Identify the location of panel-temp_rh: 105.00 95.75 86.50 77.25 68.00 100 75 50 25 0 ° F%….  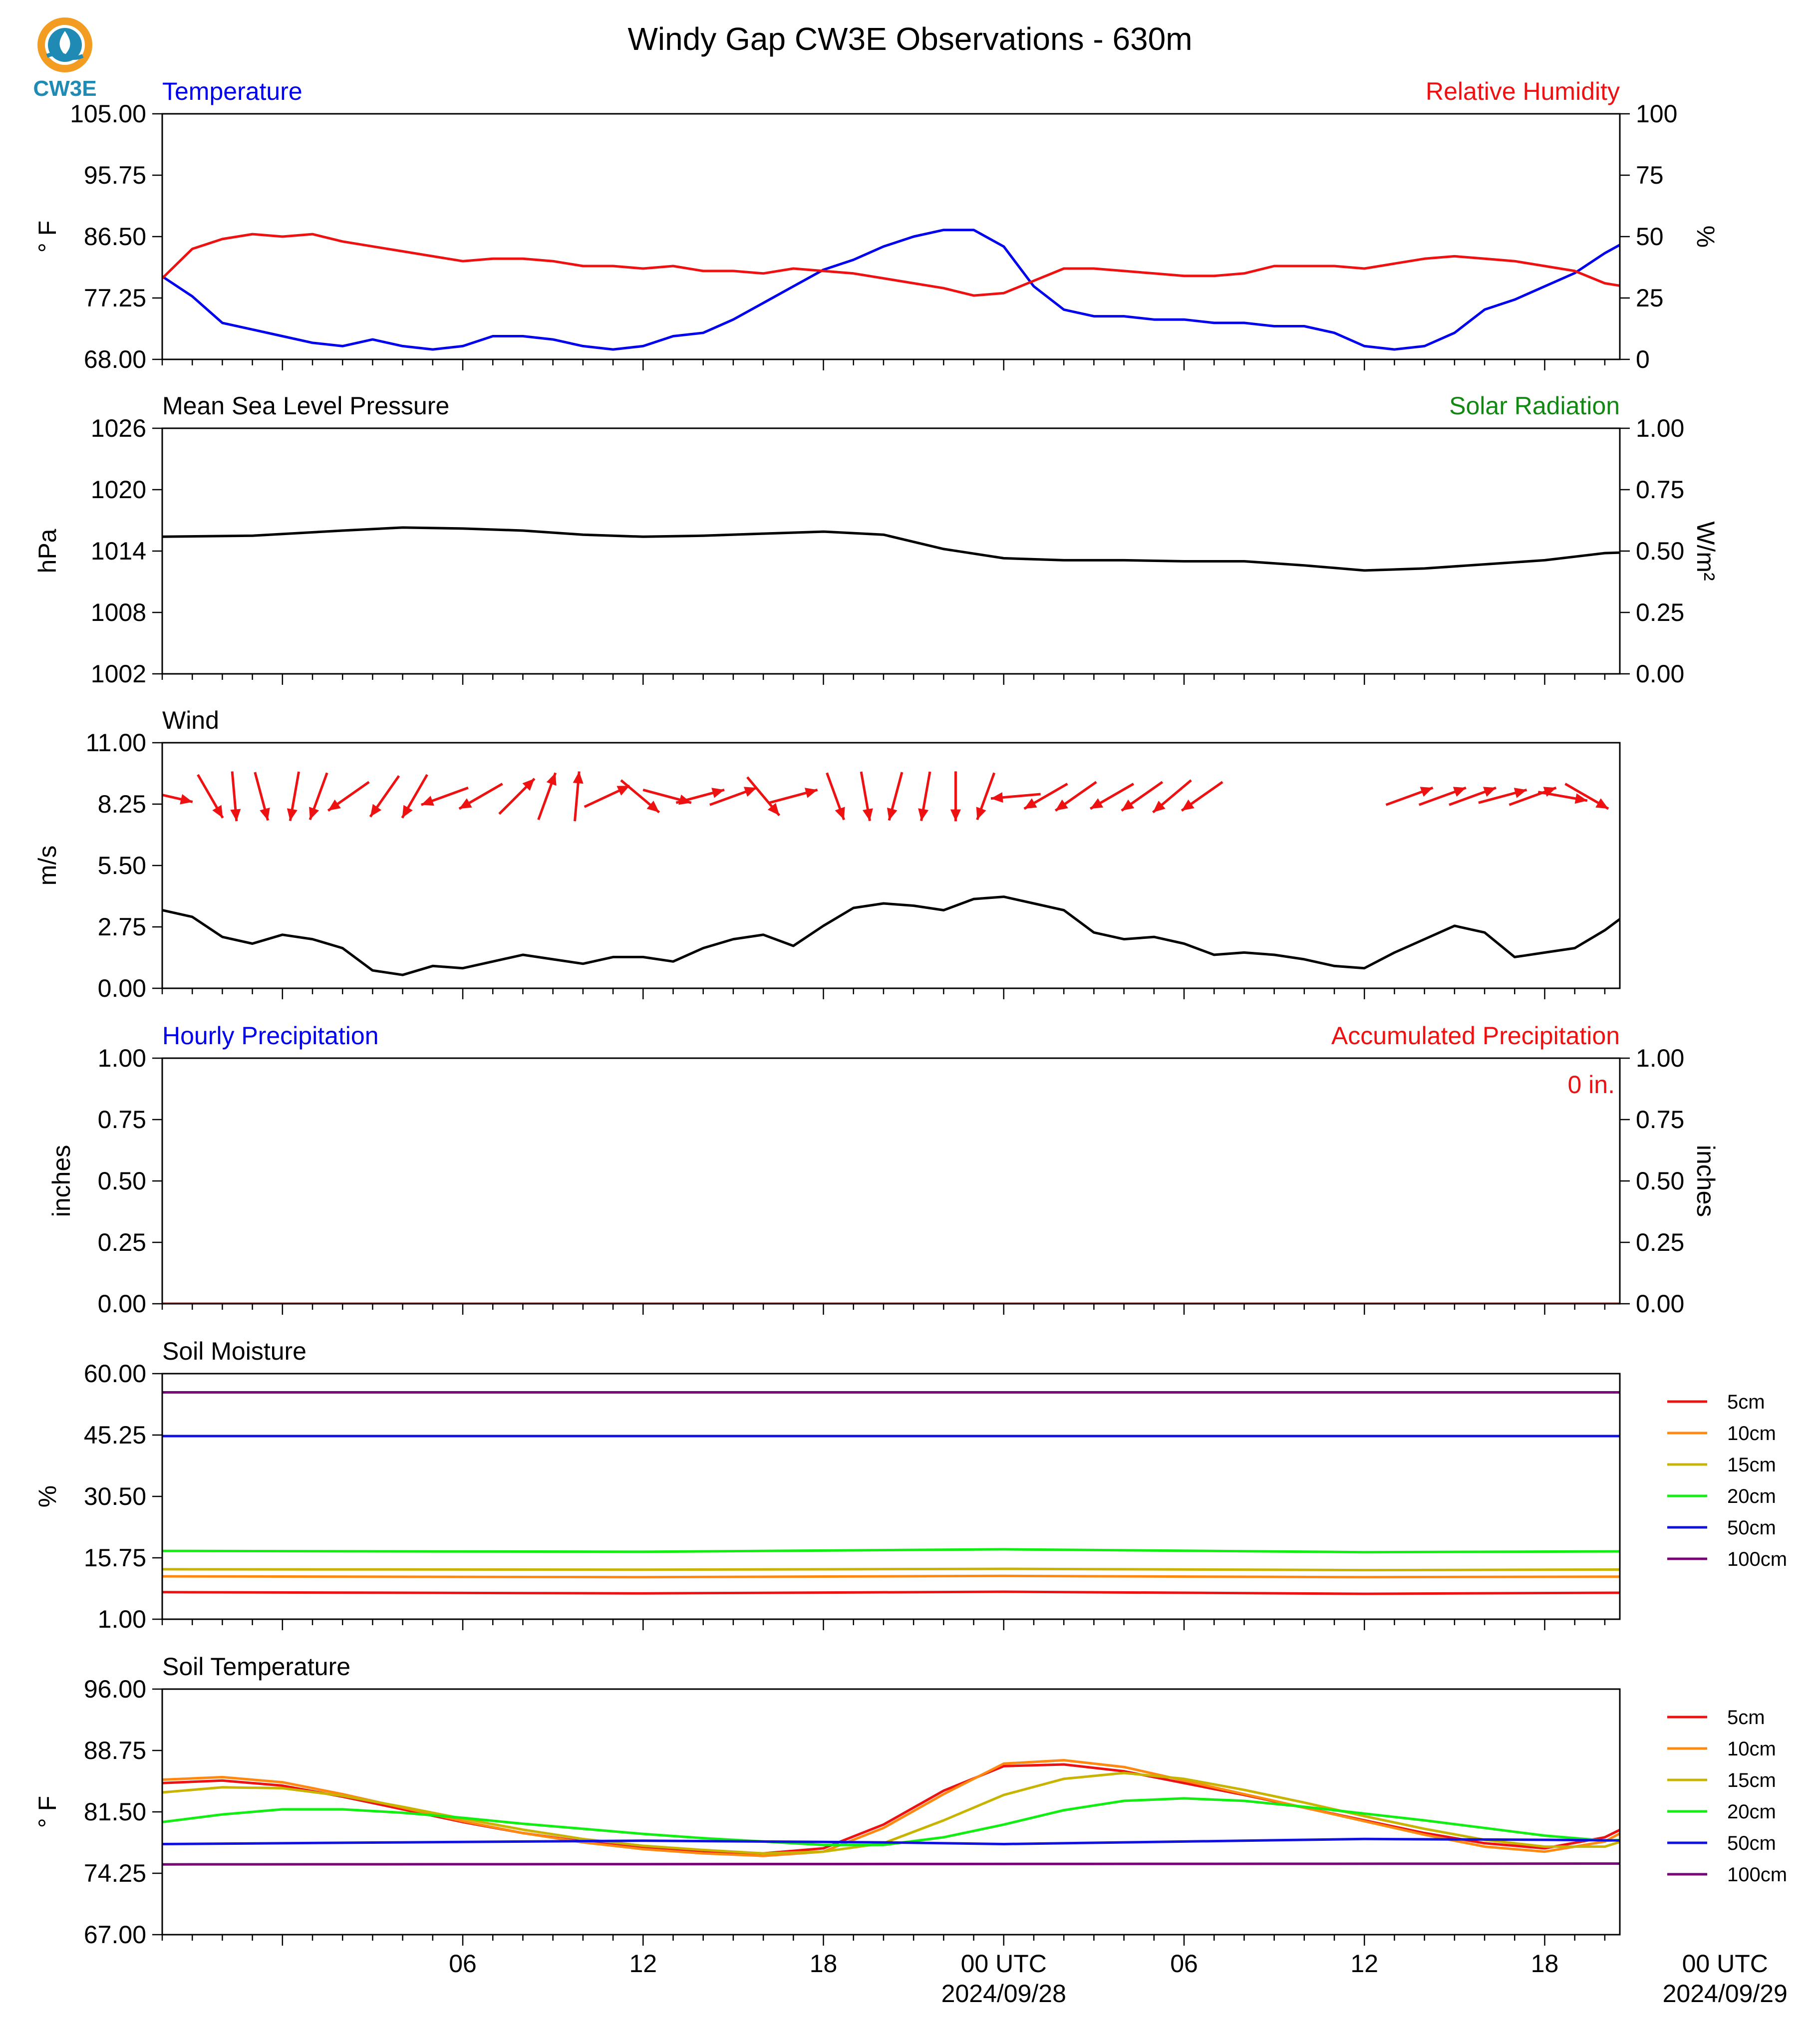
(876, 225).